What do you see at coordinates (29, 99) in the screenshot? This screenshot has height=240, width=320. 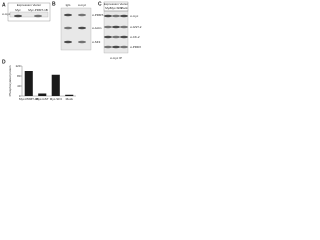 I see `x-tick-label: Myc-PRMT-1B` at bounding box center [29, 99].